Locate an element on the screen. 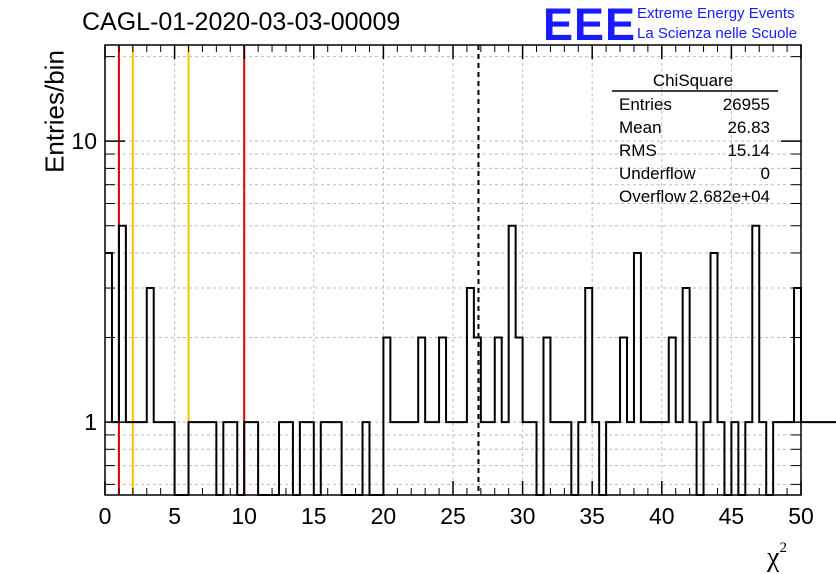 This screenshot has height=574, width=836. stats-value: 0 is located at coordinates (765, 173).